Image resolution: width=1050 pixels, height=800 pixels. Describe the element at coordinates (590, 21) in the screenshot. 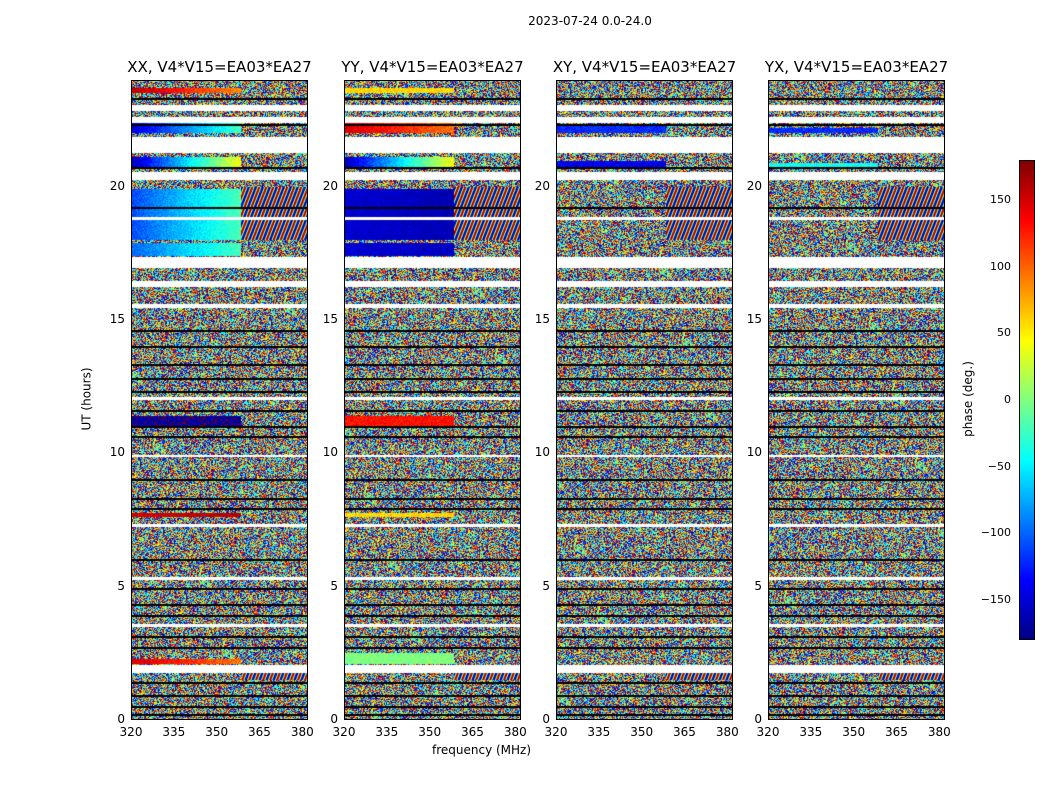

I see `suptitle: 2023-07-24 0.0-24.0` at that location.